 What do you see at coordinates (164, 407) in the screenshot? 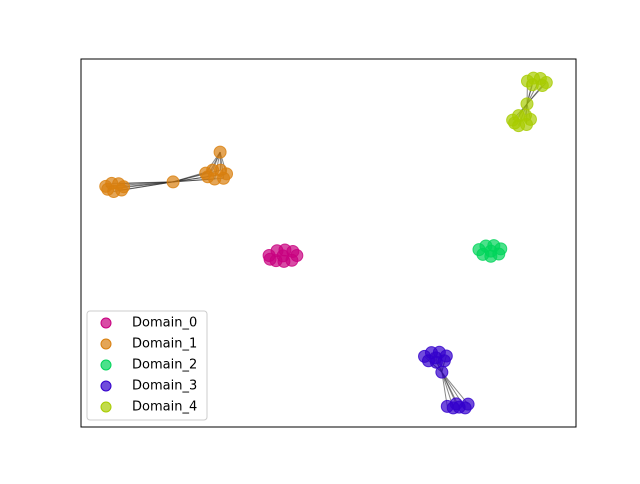
I see `legend-label: Domain_4` at bounding box center [164, 407].